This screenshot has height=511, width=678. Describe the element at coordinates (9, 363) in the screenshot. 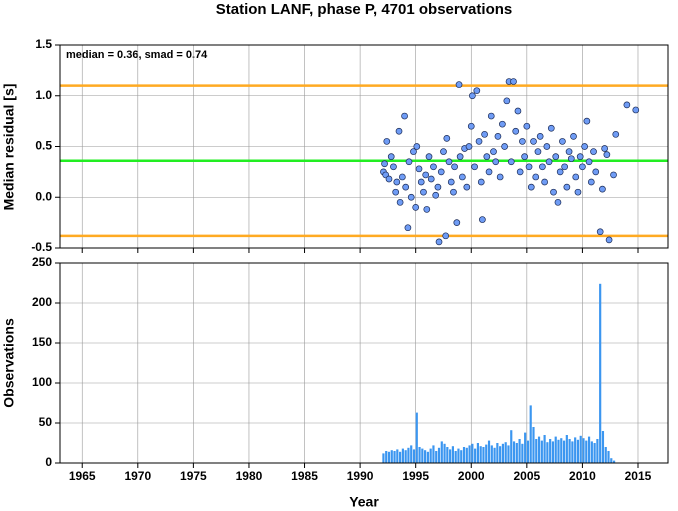

I see `y-axis-label: Observations` at that location.